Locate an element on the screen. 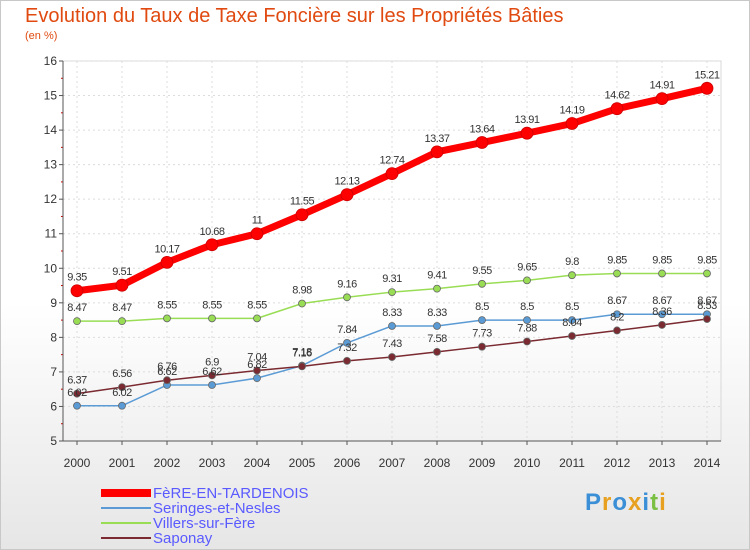  data-label: 8.98 is located at coordinates (302, 291).